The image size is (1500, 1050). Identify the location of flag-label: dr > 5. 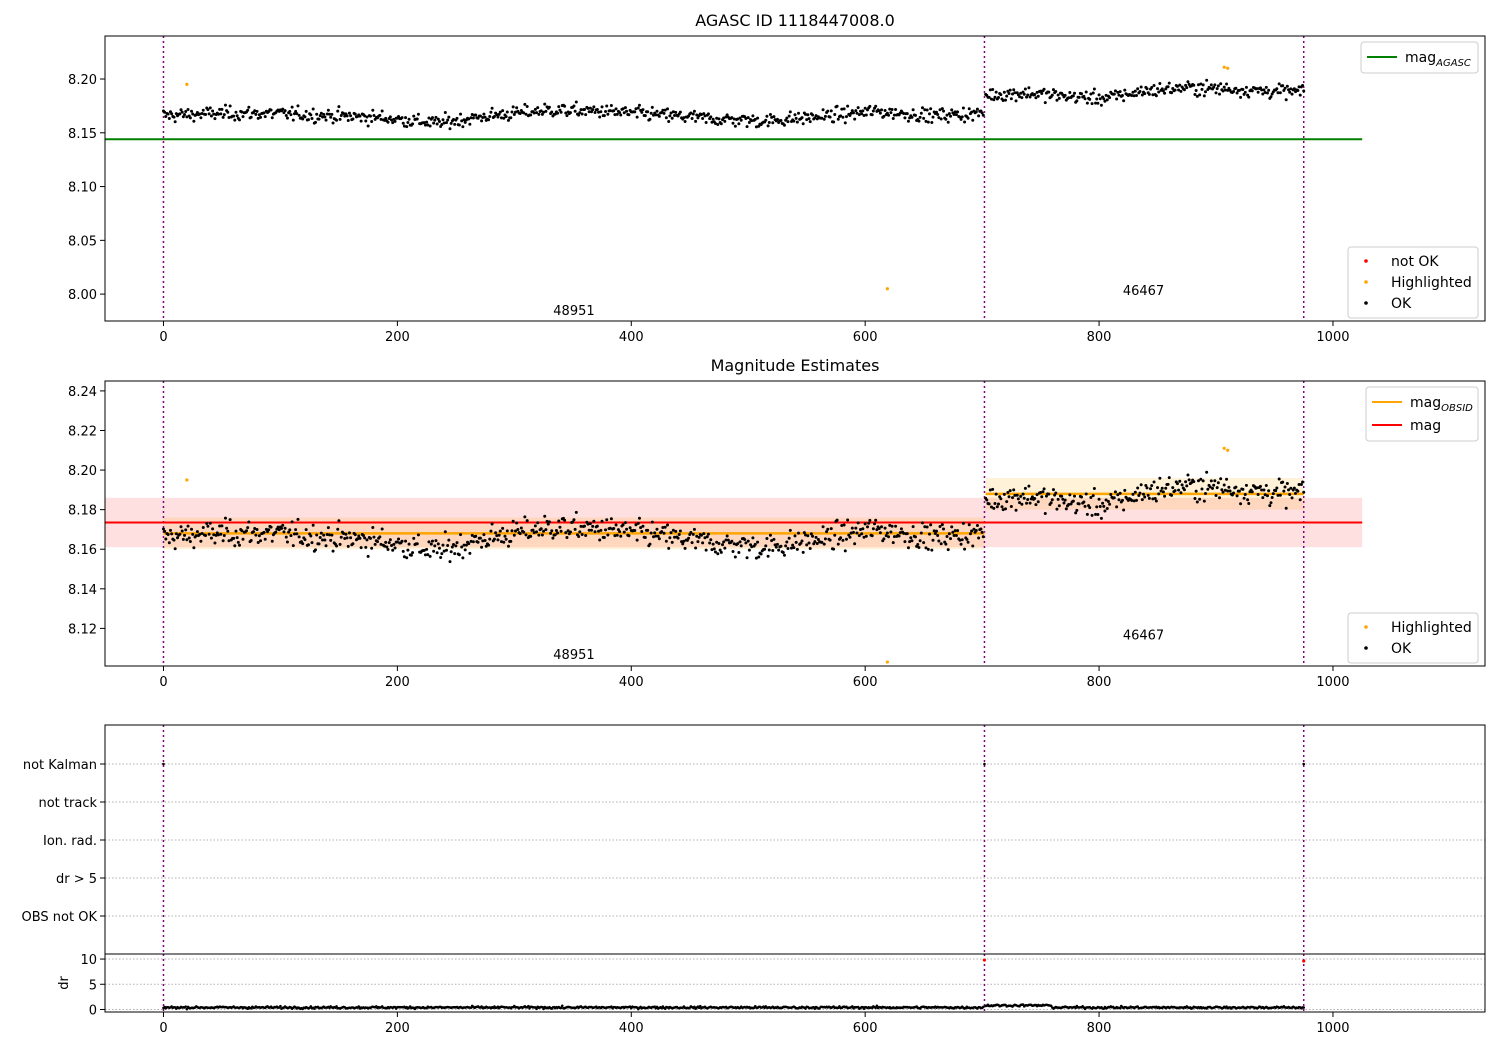
(76, 879).